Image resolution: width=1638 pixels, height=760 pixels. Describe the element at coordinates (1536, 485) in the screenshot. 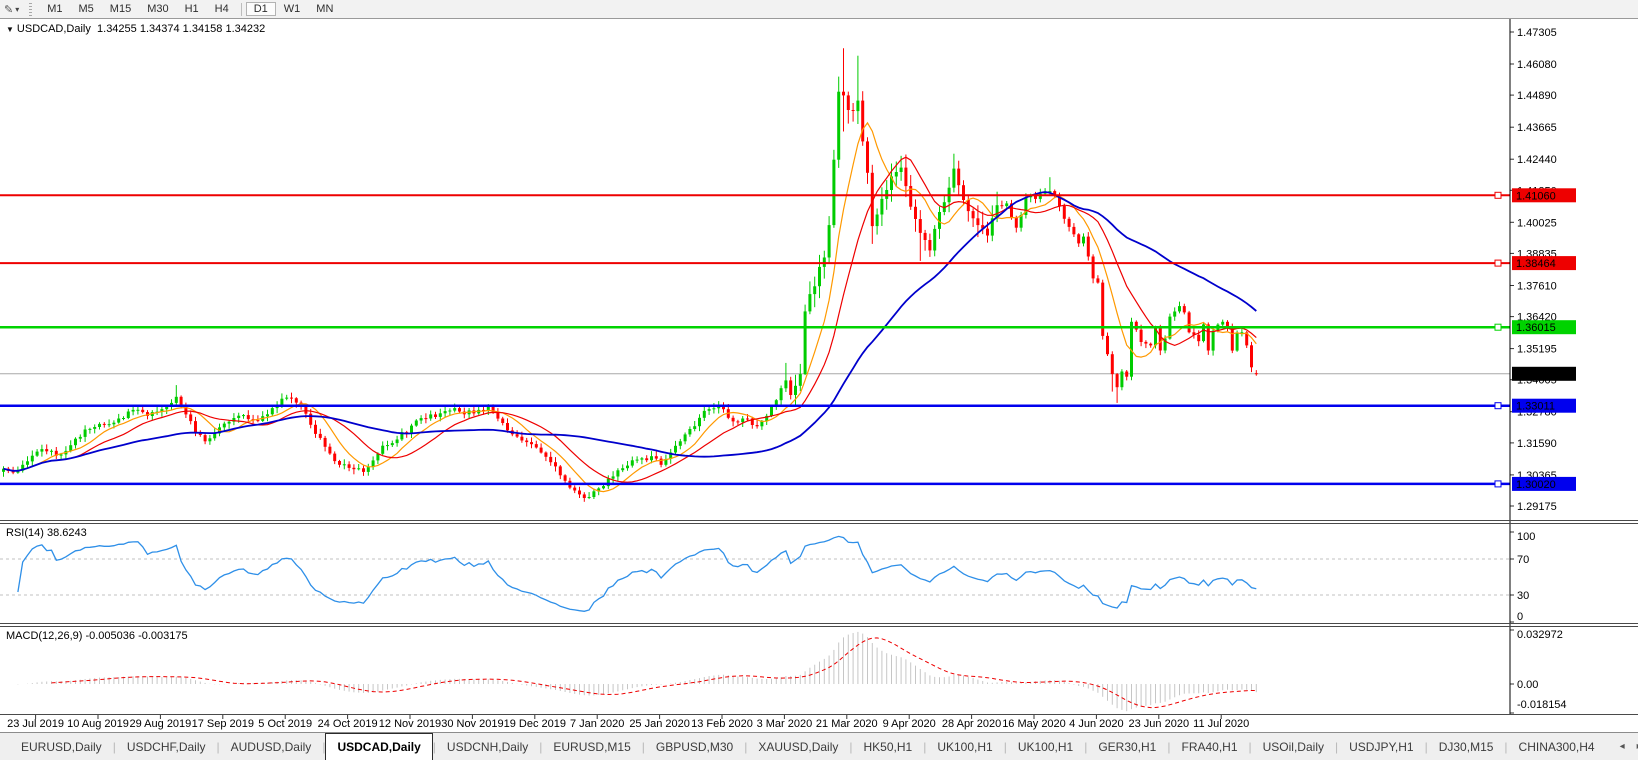

I see `level-price-label: 1.30020` at that location.